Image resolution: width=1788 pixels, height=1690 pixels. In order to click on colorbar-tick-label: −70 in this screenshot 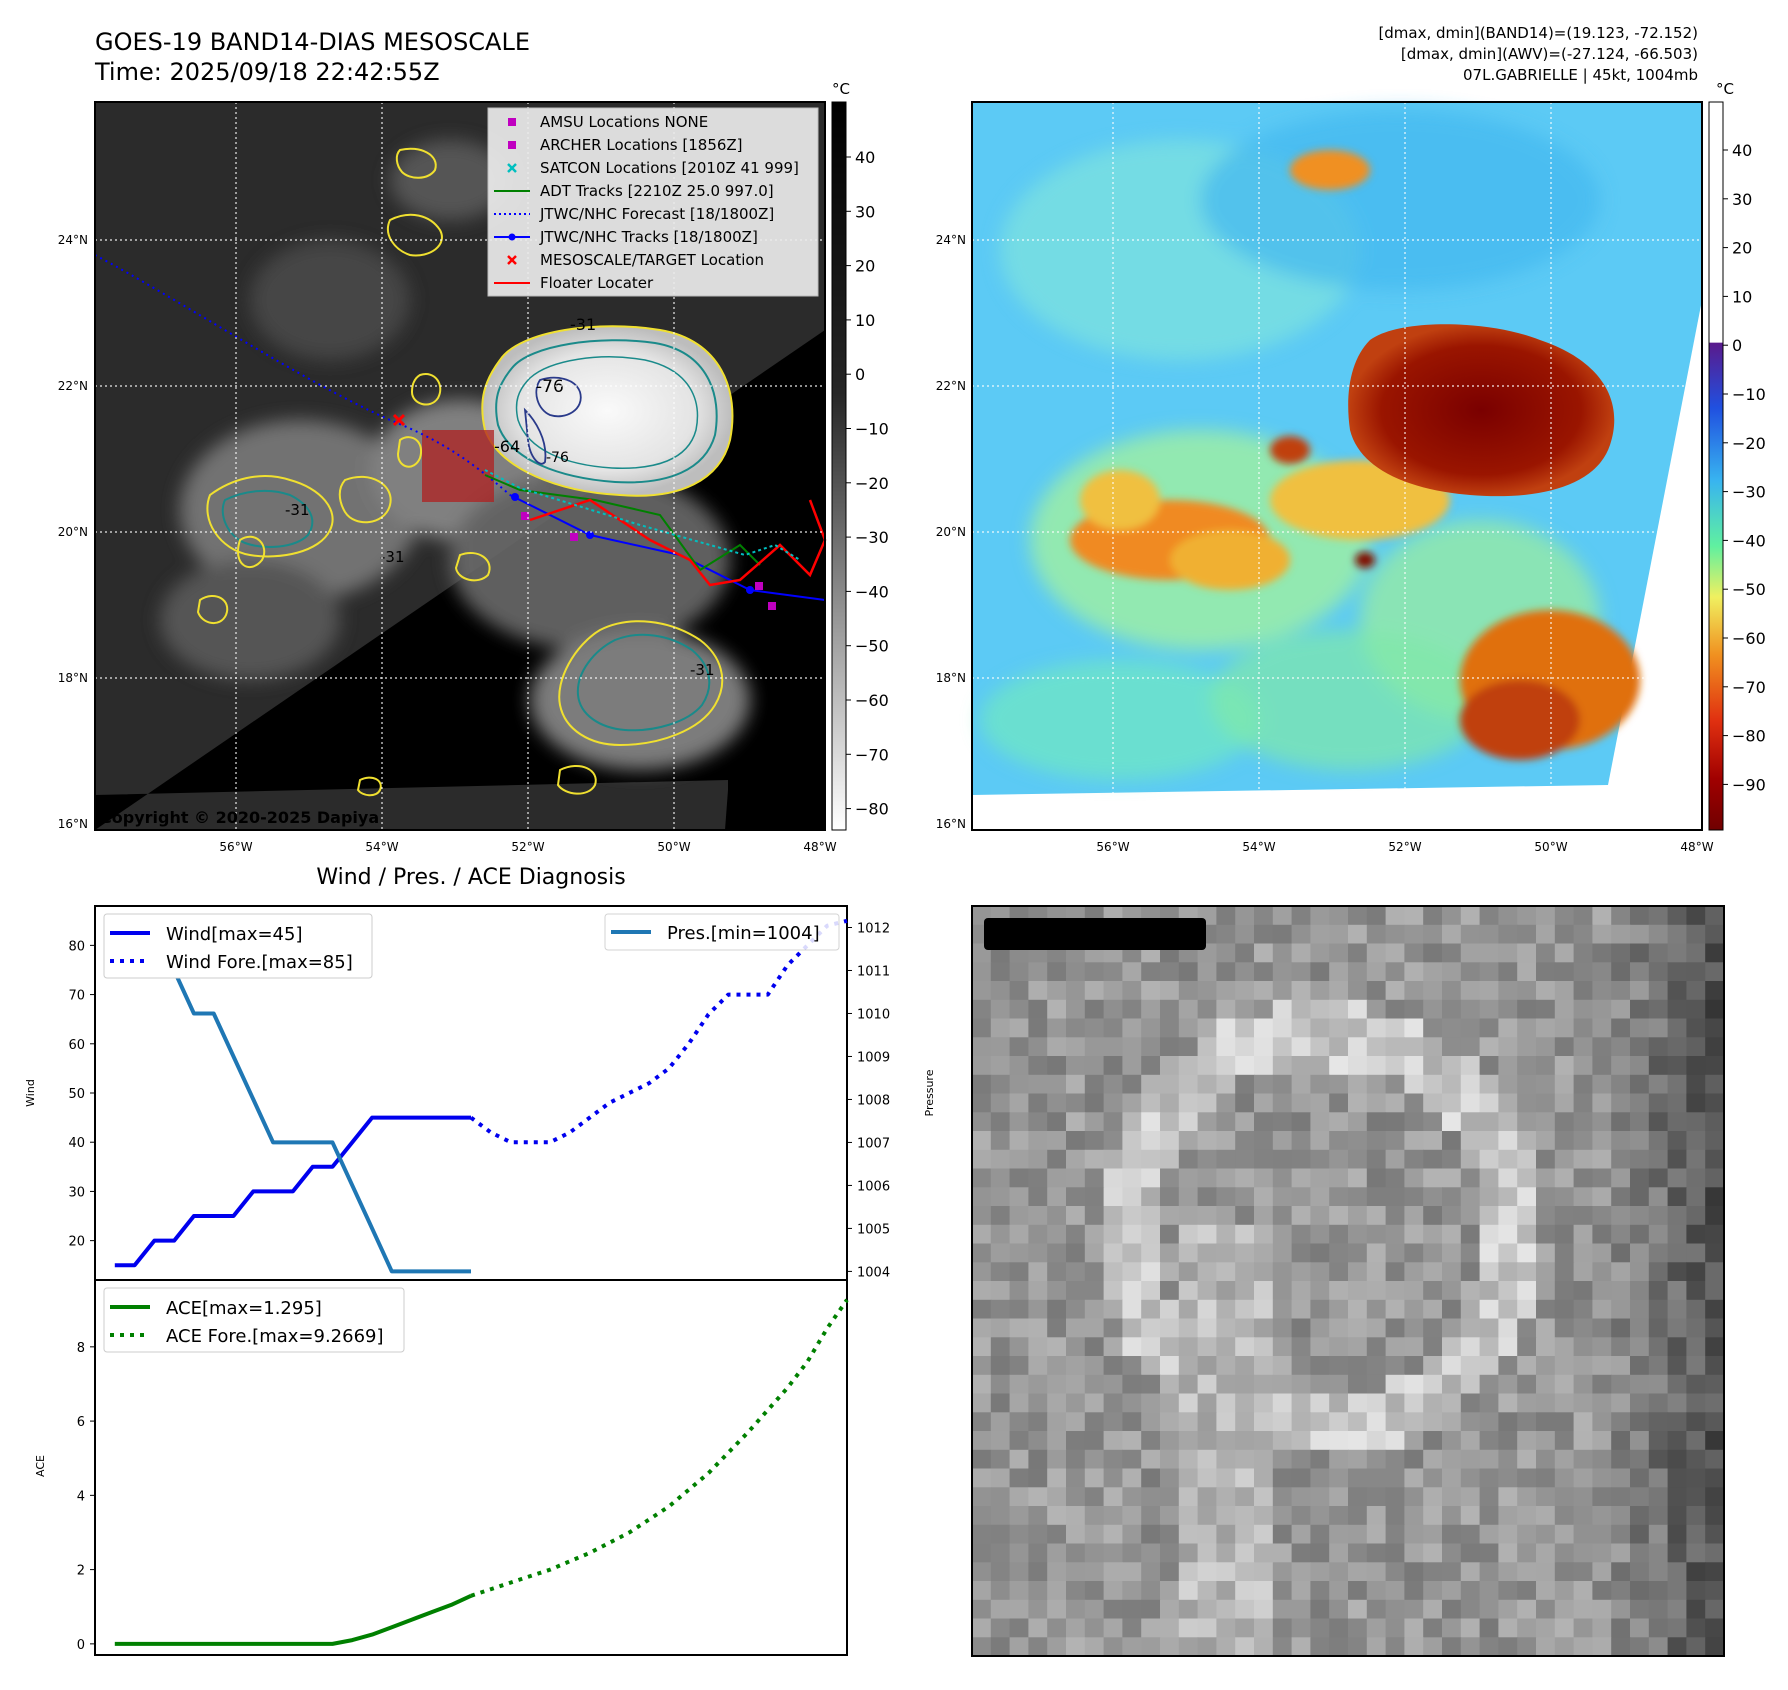, I will do `click(872, 754)`.